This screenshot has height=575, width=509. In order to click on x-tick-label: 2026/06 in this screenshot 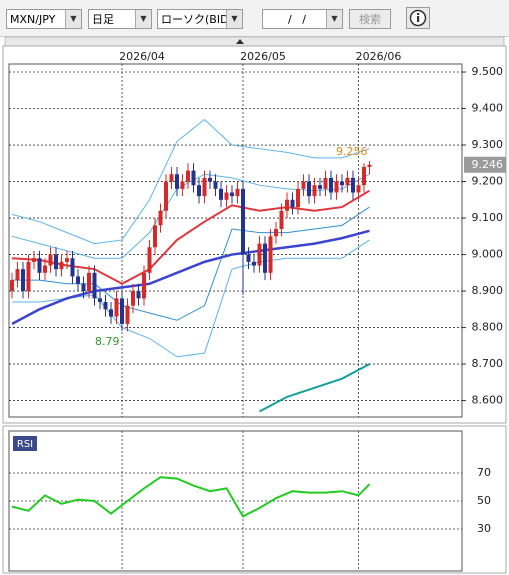, I will do `click(379, 56)`.